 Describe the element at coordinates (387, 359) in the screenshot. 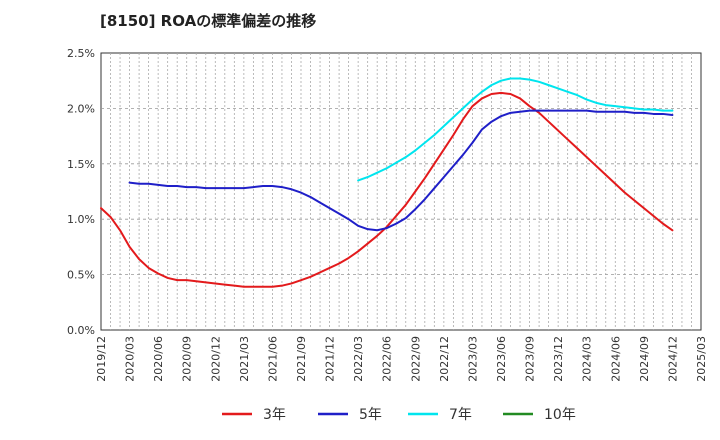

I see `x-tick-label: 2022/06` at that location.